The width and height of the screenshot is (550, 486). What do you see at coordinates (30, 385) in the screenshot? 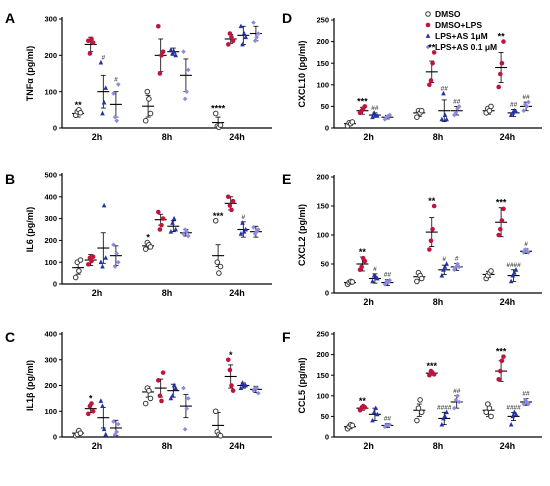
I see `y-axis-label: IL1β (pg/ml)` at bounding box center [30, 385].